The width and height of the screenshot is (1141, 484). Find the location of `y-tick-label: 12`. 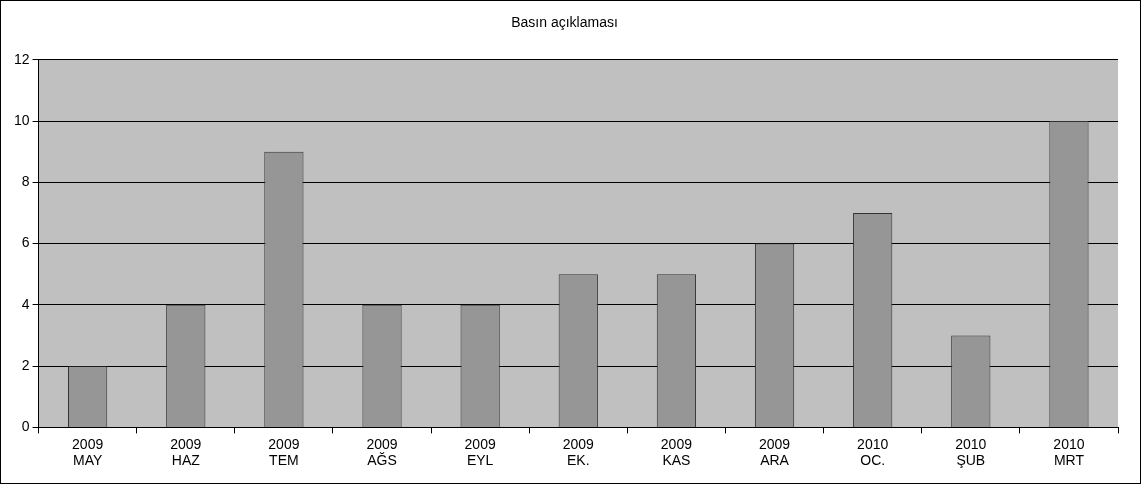

y-tick-label: 12 is located at coordinates (21, 58).